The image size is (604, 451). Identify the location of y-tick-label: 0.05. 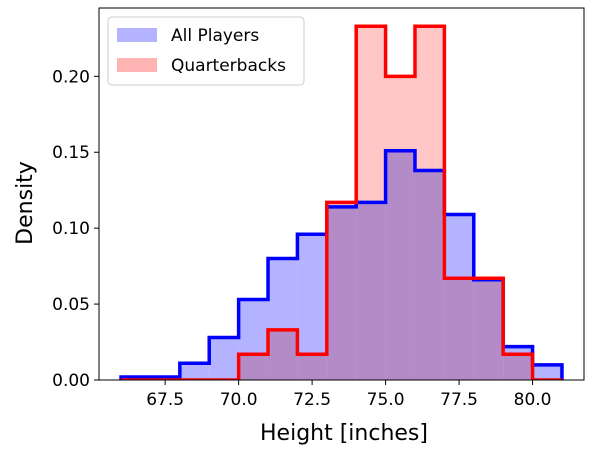
(71, 305).